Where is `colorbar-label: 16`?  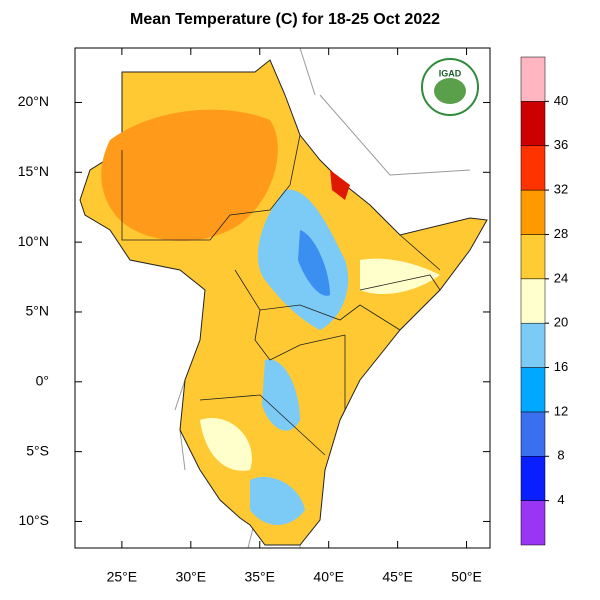 colorbar-label: 16 is located at coordinates (561, 366).